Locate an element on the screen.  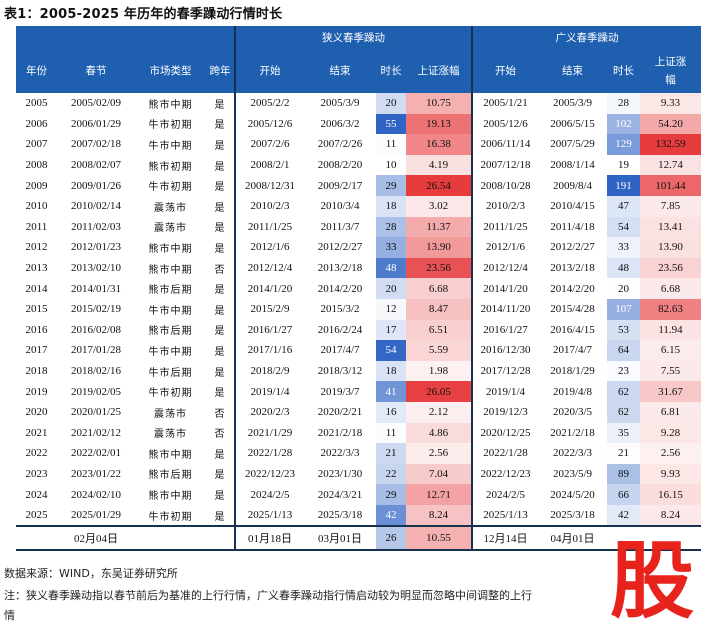
cell-n-gain: 13.90 is located at coordinates (439, 247).